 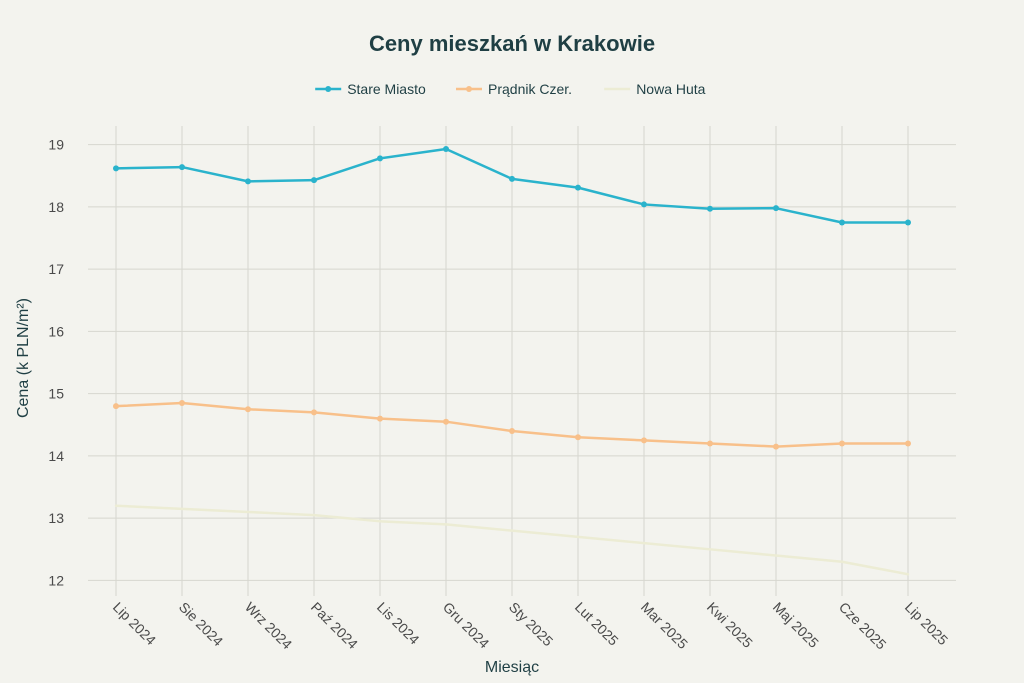 I want to click on legend: Stare Miasto Prądnik Czer. Nowa Huta, so click(x=510, y=89).